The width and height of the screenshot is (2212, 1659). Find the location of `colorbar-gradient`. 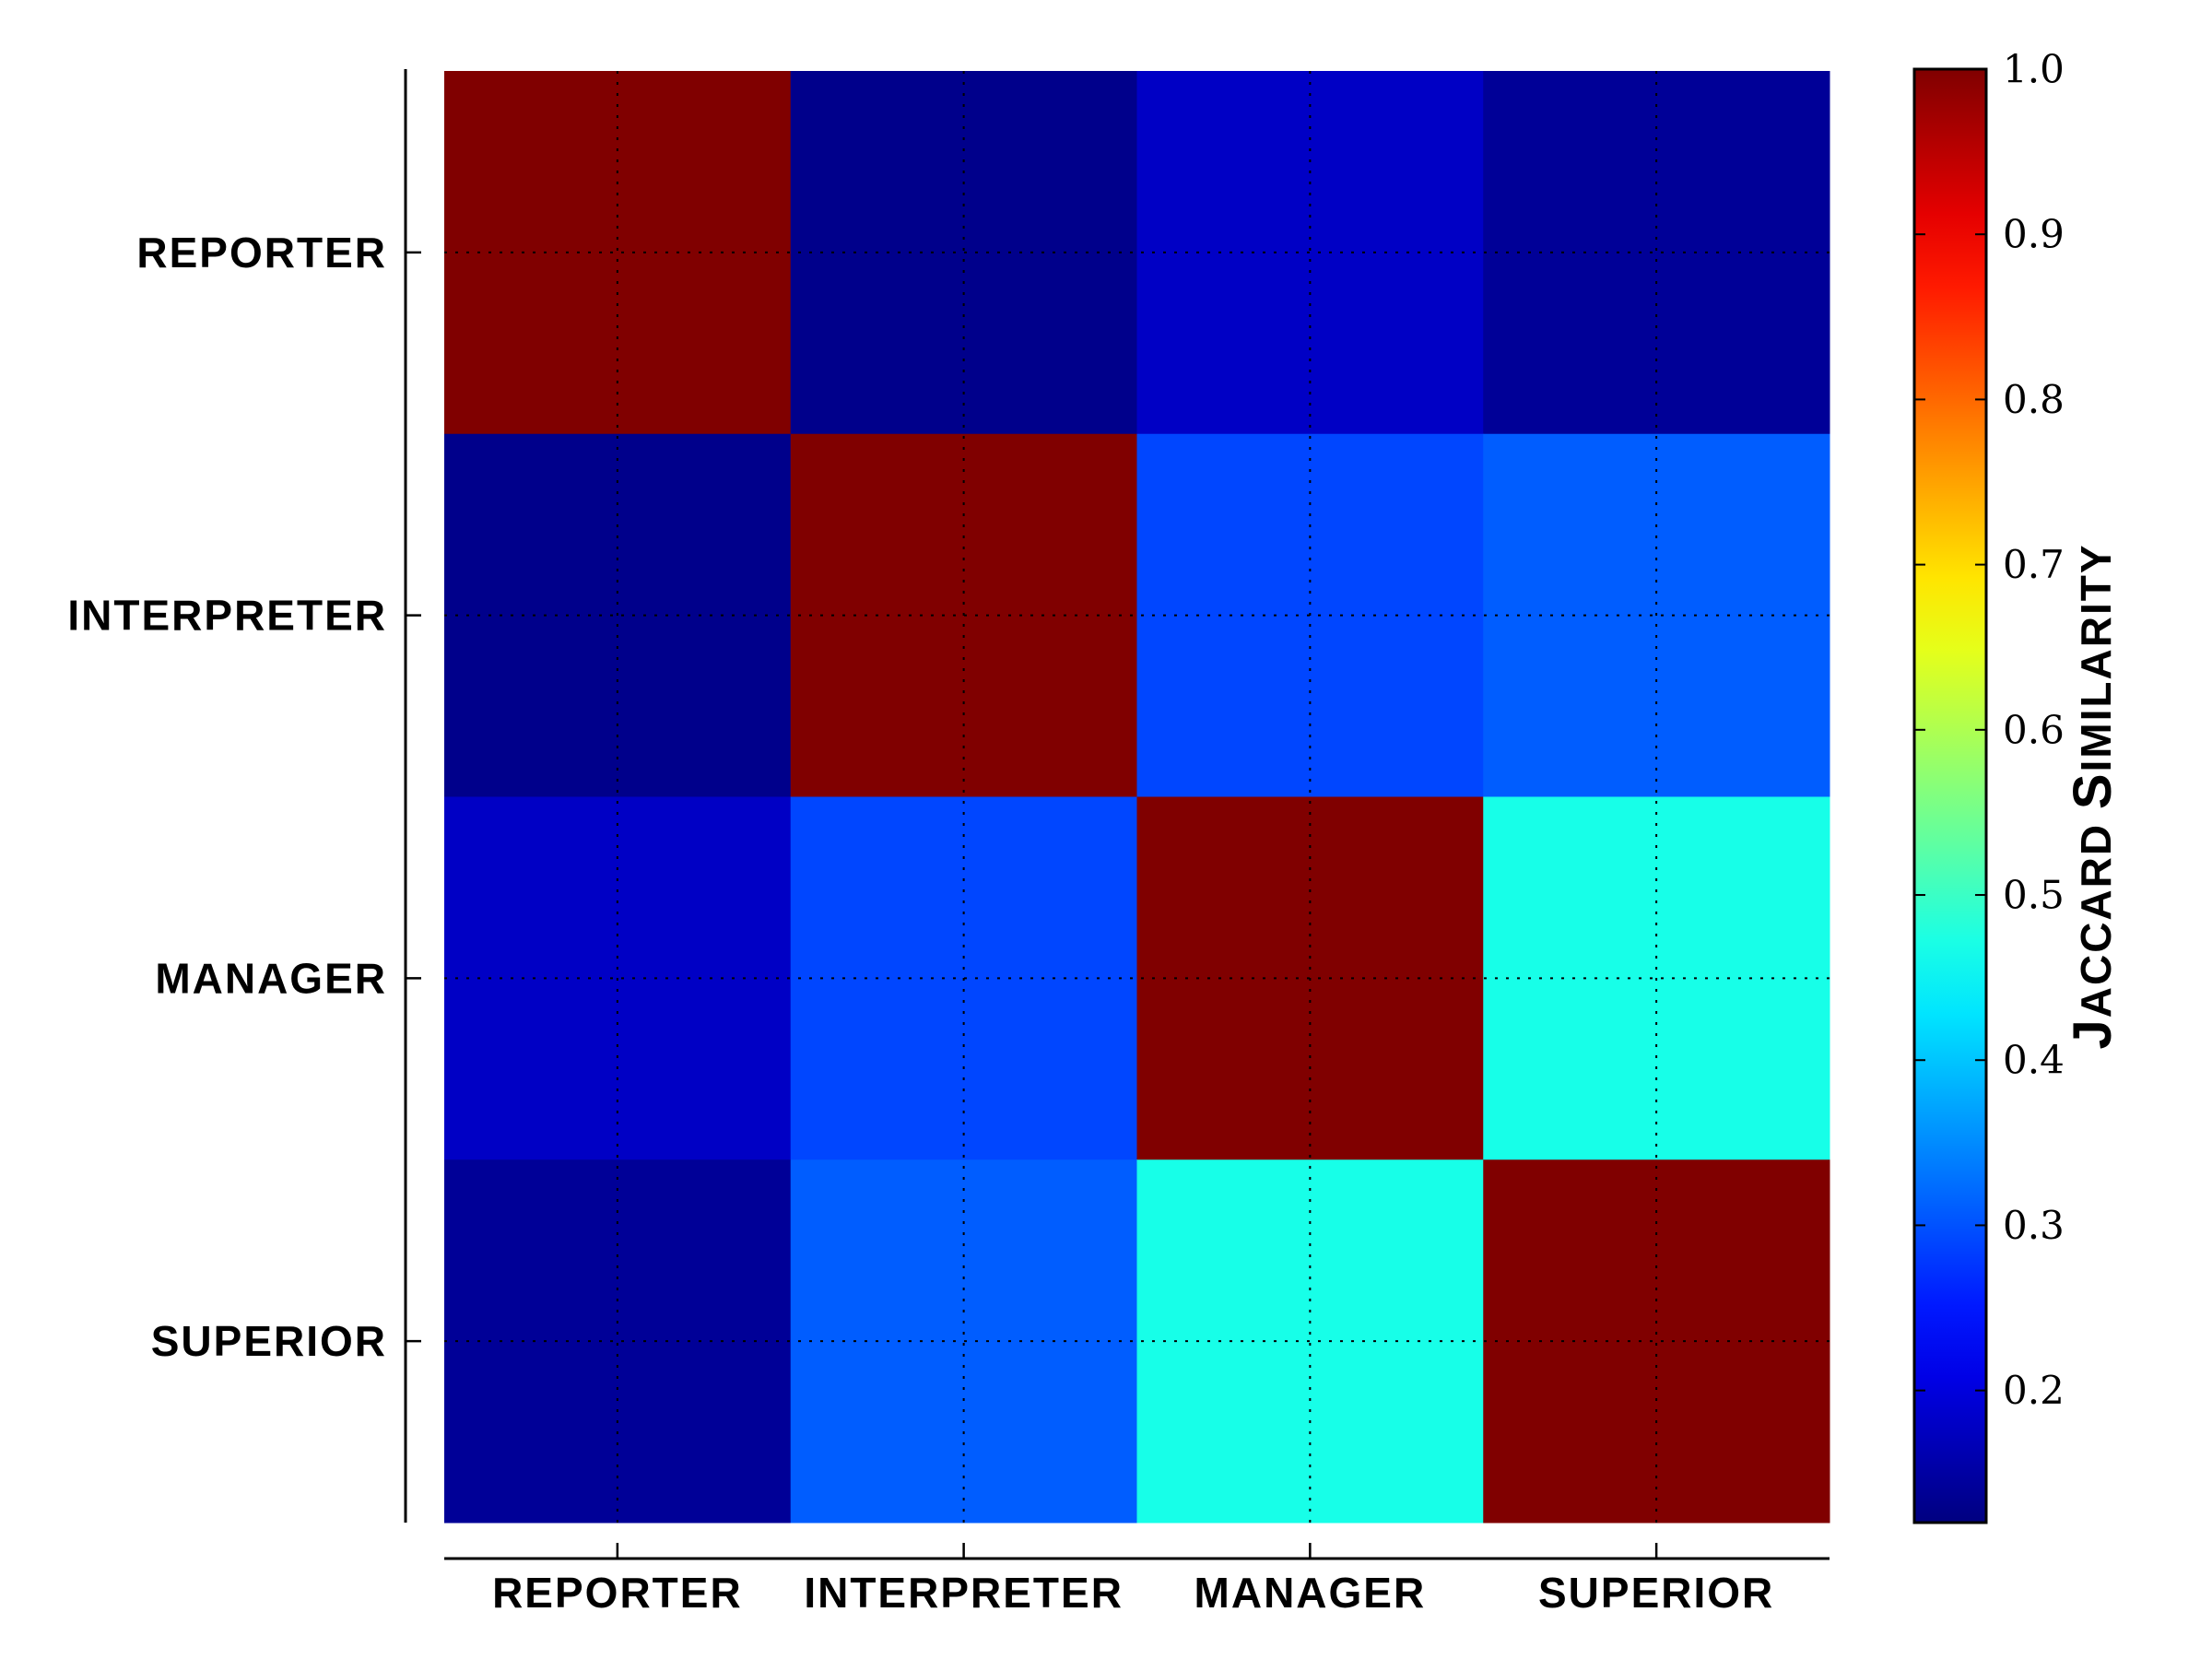

colorbar-gradient is located at coordinates (1950, 795).